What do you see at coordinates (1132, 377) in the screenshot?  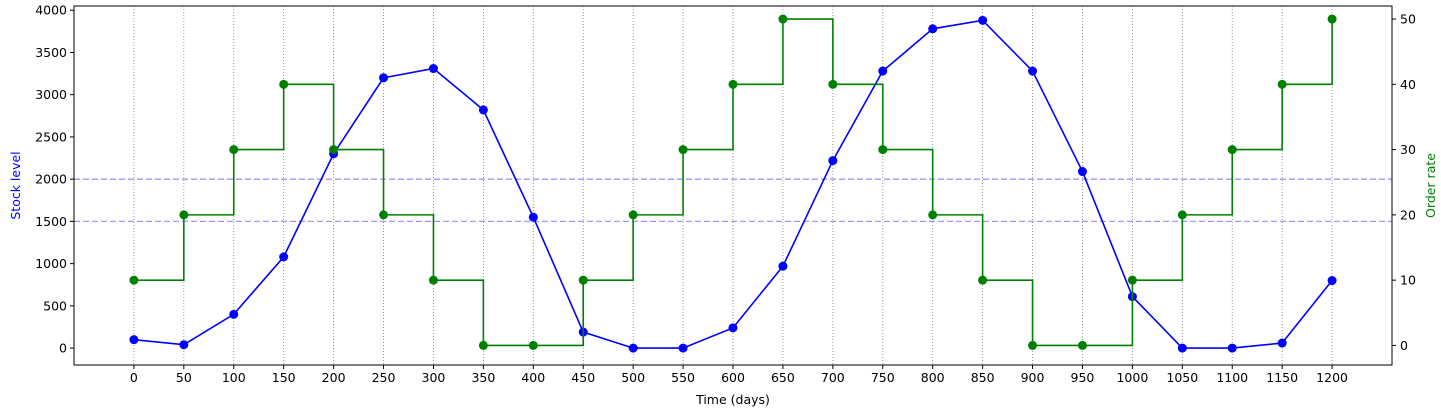 I see `x-tick-label: 1000` at bounding box center [1132, 377].